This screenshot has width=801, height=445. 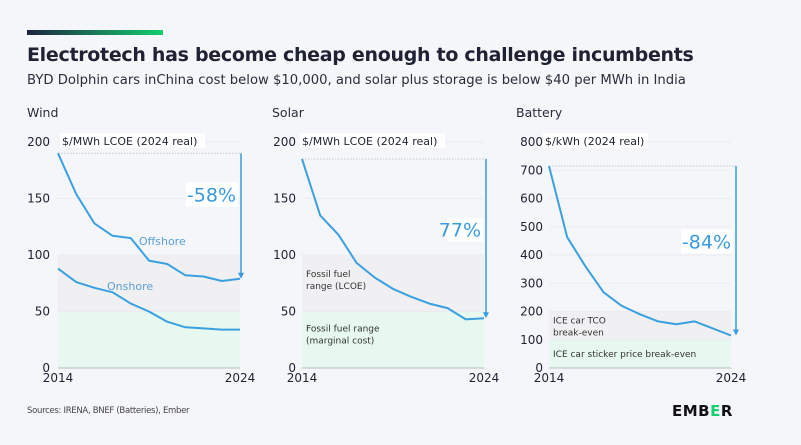 What do you see at coordinates (736, 332) in the screenshot?
I see `battery-change-arrowhead` at bounding box center [736, 332].